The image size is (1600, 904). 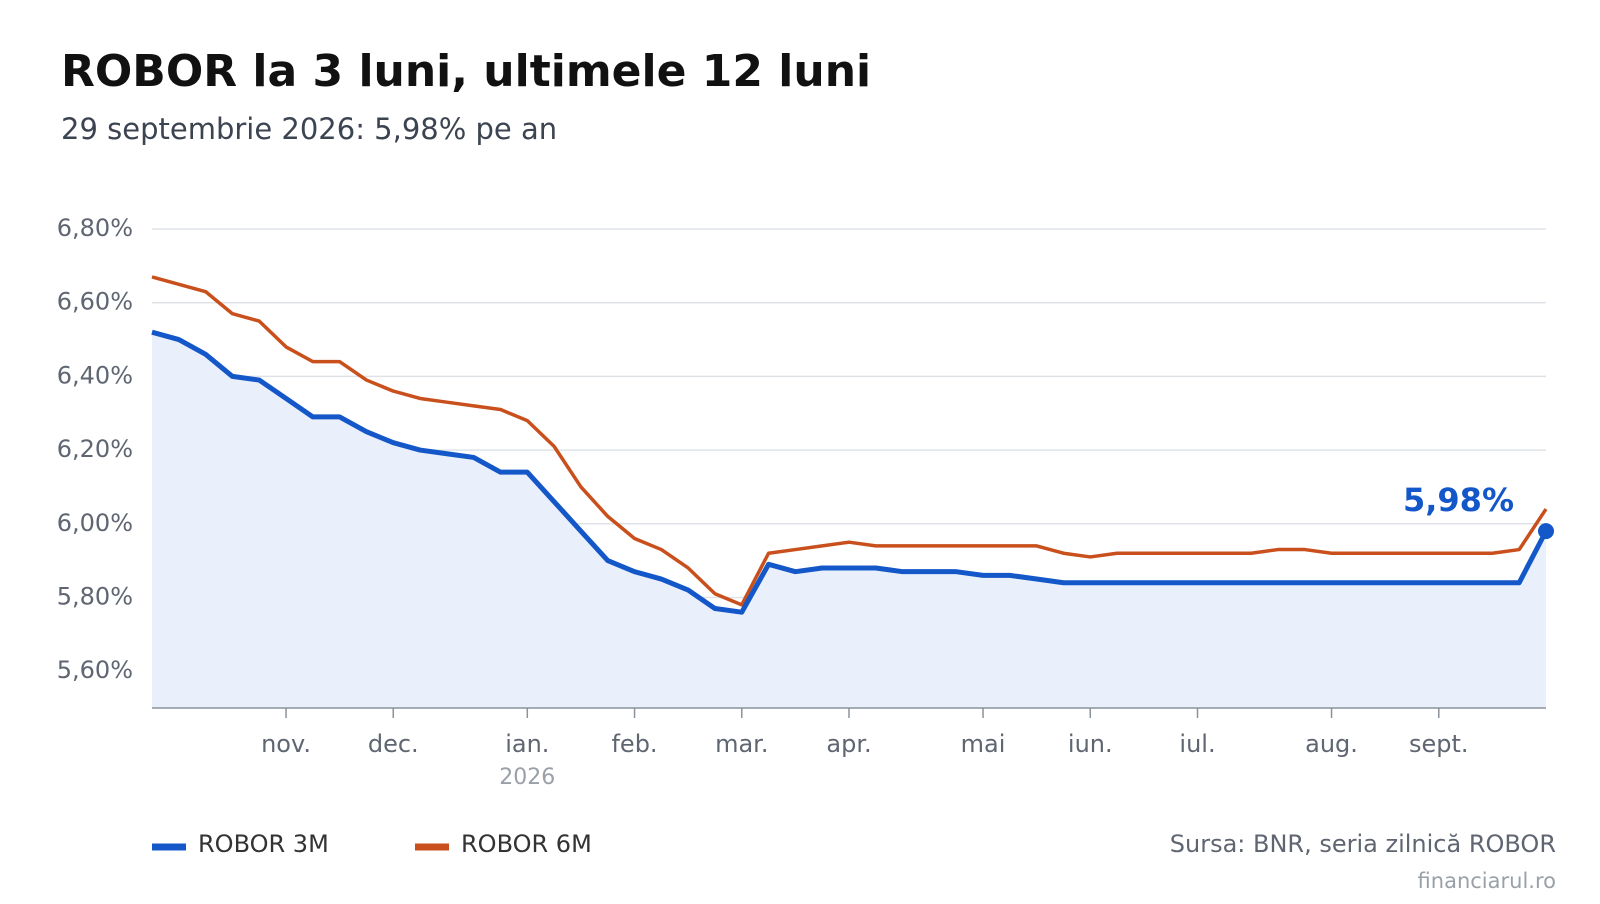 What do you see at coordinates (848, 744) in the screenshot?
I see `x-tick-label: apr.` at bounding box center [848, 744].